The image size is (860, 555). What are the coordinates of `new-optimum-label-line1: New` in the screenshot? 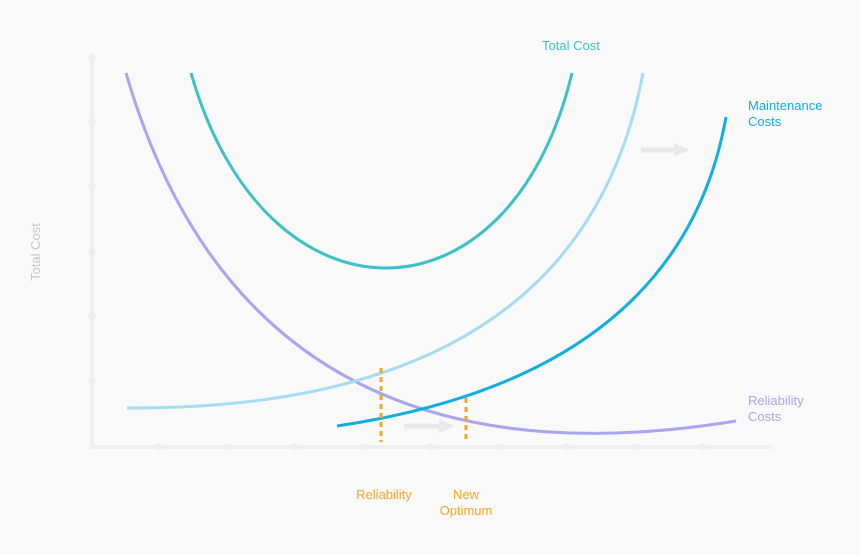 It's located at (466, 494).